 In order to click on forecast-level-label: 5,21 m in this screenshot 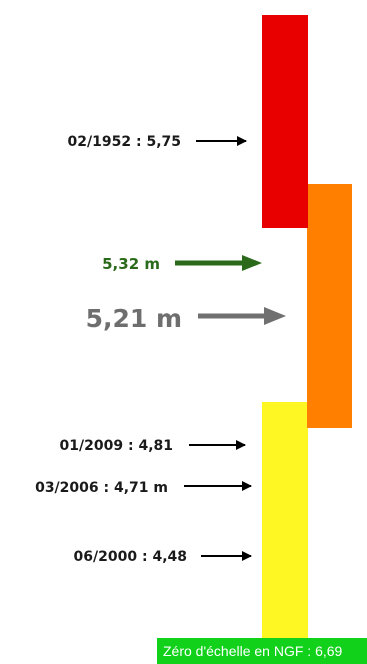, I will do `click(134, 318)`.